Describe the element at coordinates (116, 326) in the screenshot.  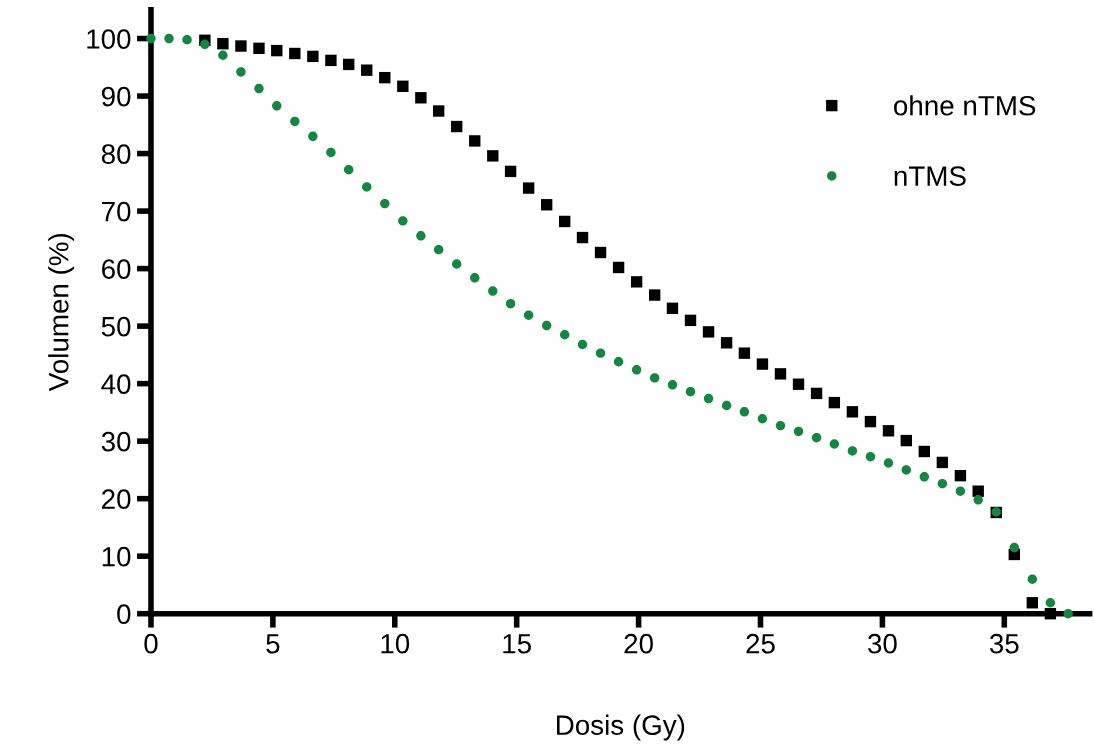
I see `y-tick-label: 50` at that location.